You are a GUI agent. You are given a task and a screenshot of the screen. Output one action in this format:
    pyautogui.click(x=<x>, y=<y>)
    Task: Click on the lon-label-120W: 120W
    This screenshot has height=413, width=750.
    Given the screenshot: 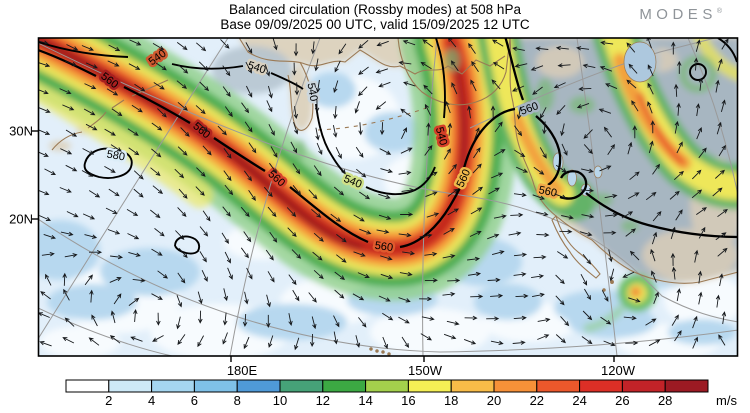 What is the action you would take?
    pyautogui.click(x=618, y=370)
    